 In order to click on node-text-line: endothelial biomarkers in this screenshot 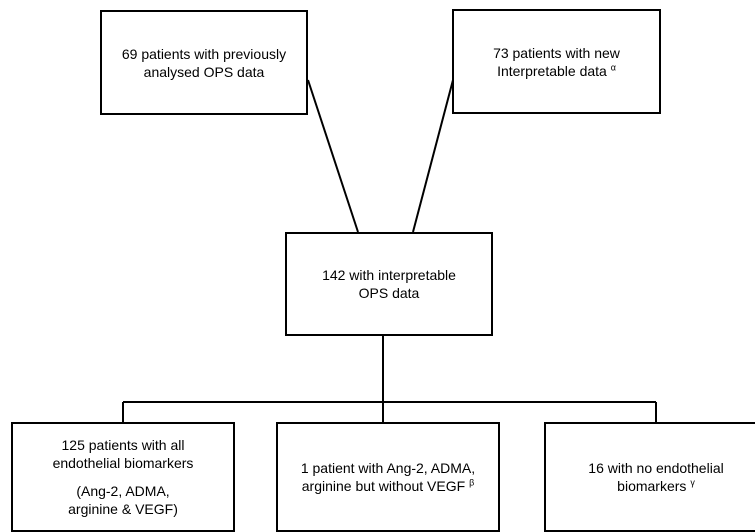, I will do `click(123, 463)`.